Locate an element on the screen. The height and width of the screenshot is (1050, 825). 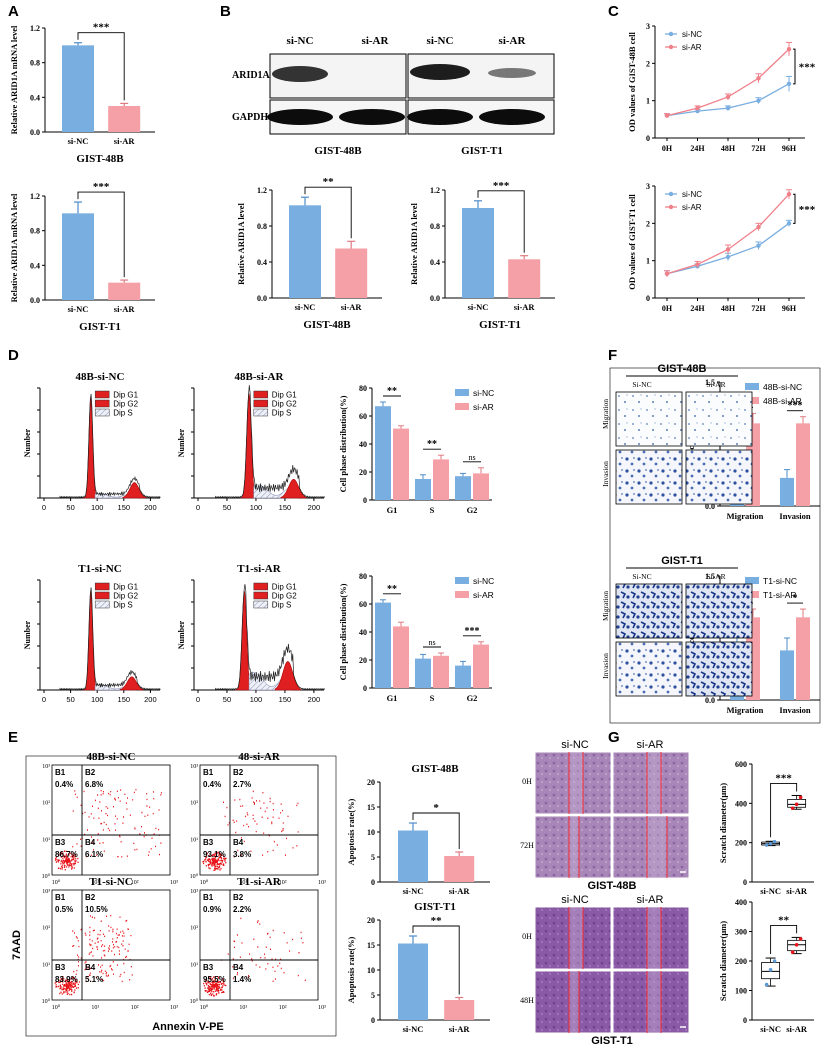
x-tick-label: 50 is located at coordinates (227, 507).